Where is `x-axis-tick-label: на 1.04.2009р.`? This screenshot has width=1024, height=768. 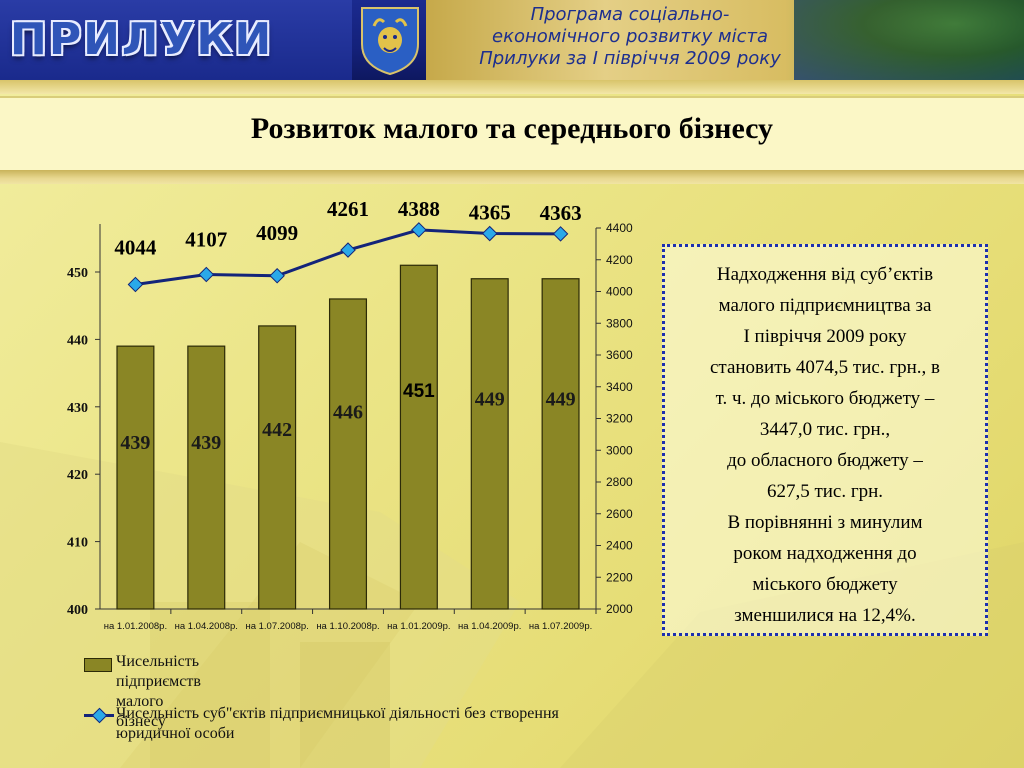 x-axis-tick-label: на 1.04.2009р. is located at coordinates (489, 626).